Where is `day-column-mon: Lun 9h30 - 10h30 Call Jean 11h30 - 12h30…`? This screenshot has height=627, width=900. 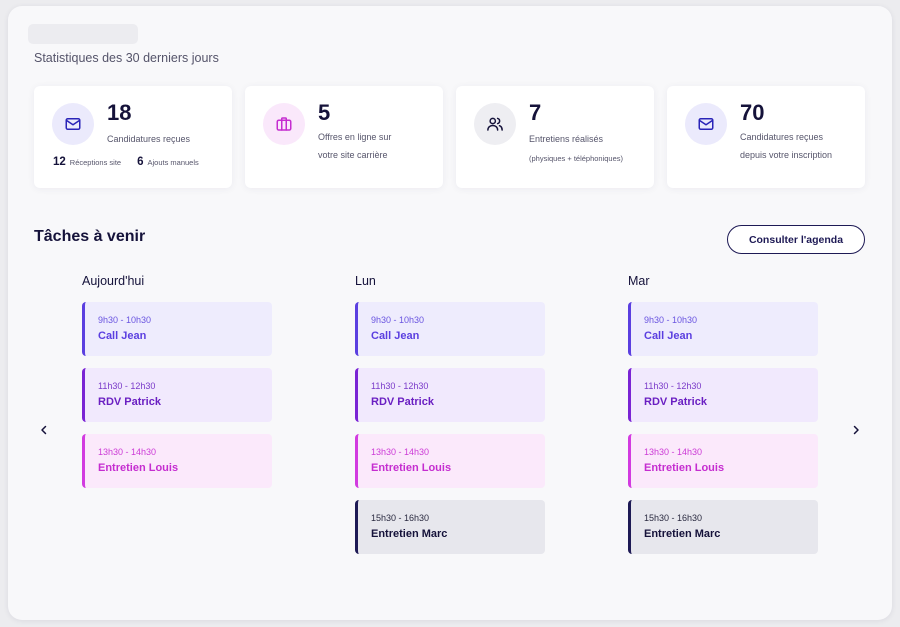 day-column-mon: Lun 9h30 - 10h30 Call Jean 11h30 - 12h30… is located at coordinates (450, 420).